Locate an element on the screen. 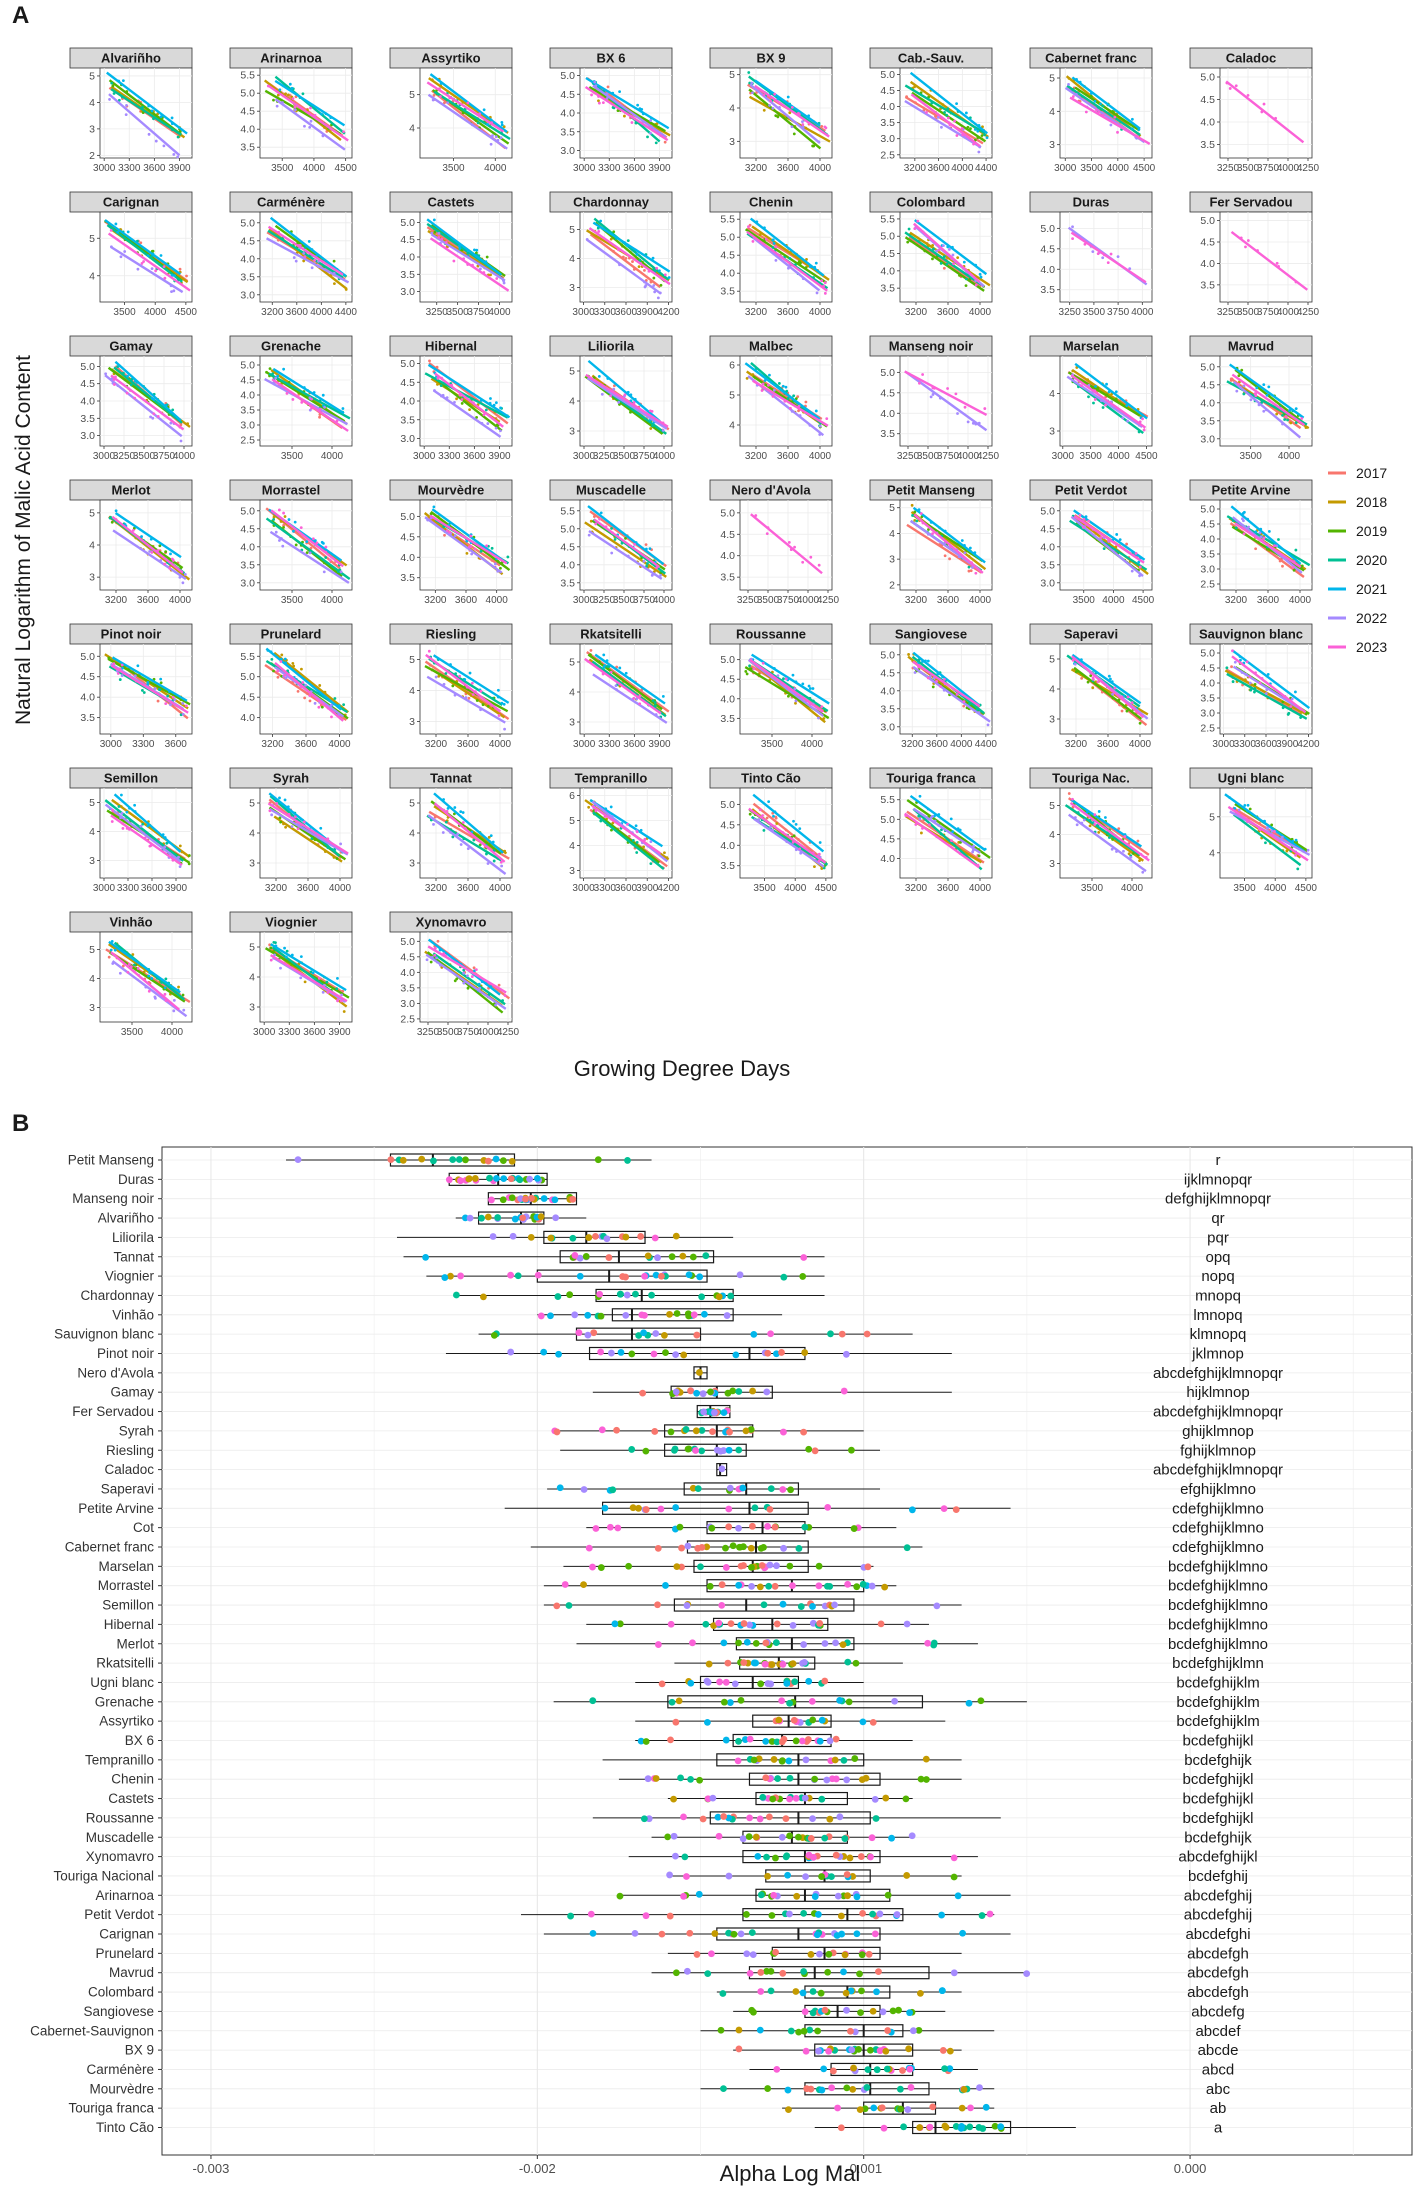 The height and width of the screenshot is (2192, 1418). y-tick-label: 2.5 is located at coordinates (407, 1019).